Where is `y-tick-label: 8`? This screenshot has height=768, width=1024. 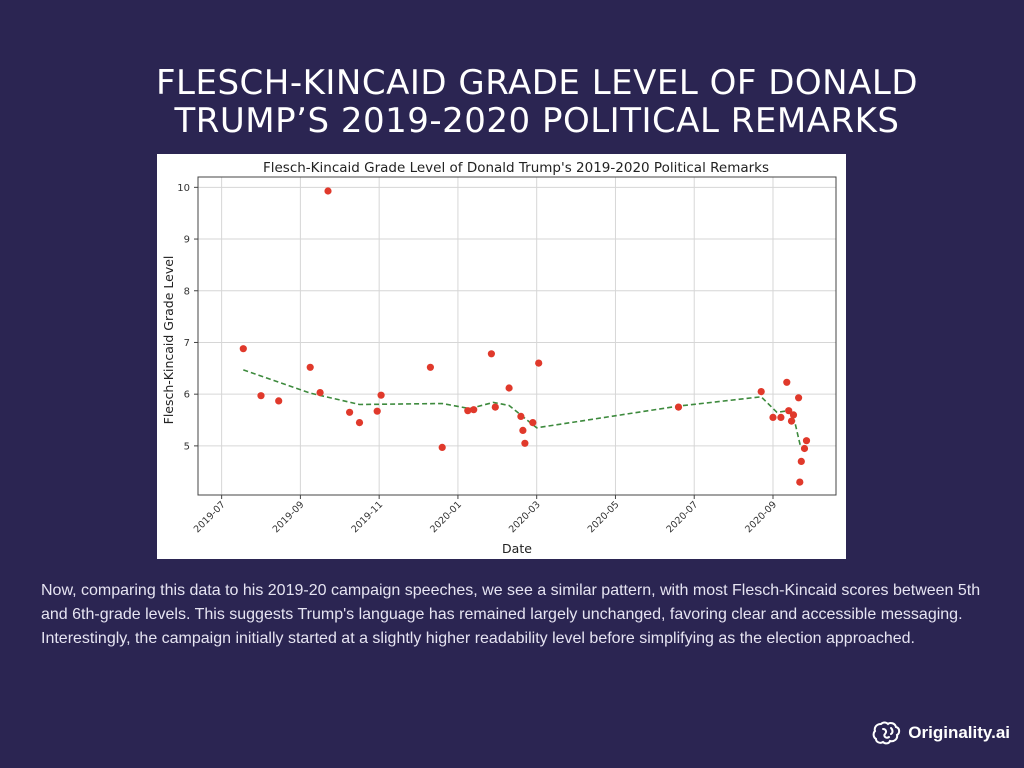
y-tick-label: 8 is located at coordinates (187, 291).